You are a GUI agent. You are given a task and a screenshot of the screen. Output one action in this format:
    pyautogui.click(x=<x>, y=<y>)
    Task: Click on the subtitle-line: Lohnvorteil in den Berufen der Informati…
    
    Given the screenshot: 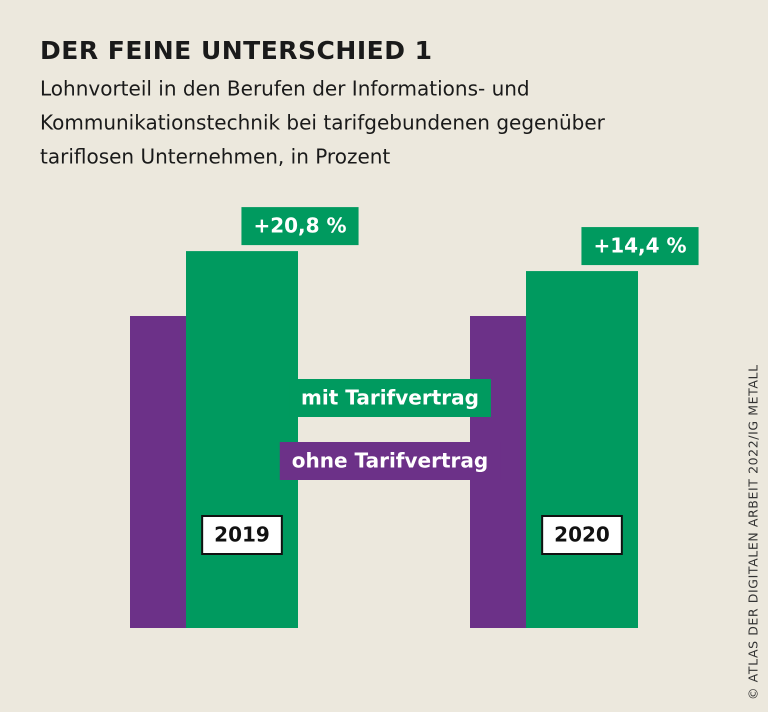 What is the action you would take?
    pyautogui.click(x=285, y=89)
    